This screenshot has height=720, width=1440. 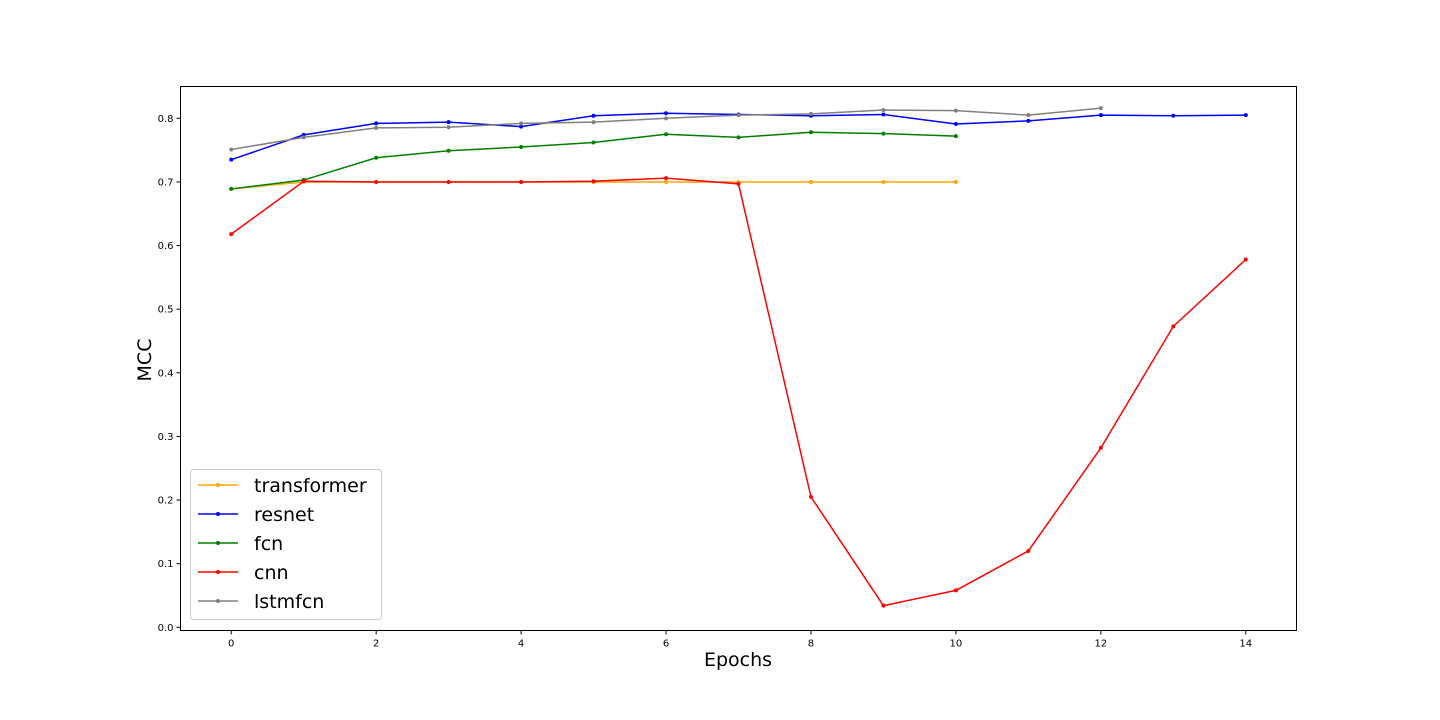 What do you see at coordinates (166, 246) in the screenshot?
I see `y-tick-label: 0.6` at bounding box center [166, 246].